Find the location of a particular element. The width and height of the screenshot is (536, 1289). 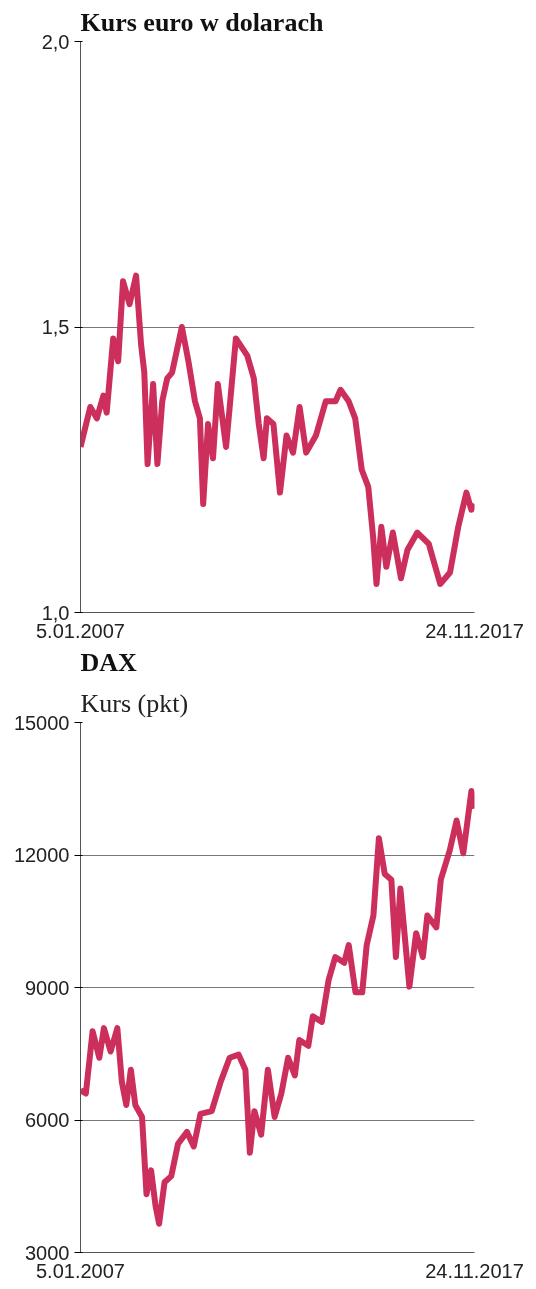

y-tick-label: 2,0 is located at coordinates (55, 41).